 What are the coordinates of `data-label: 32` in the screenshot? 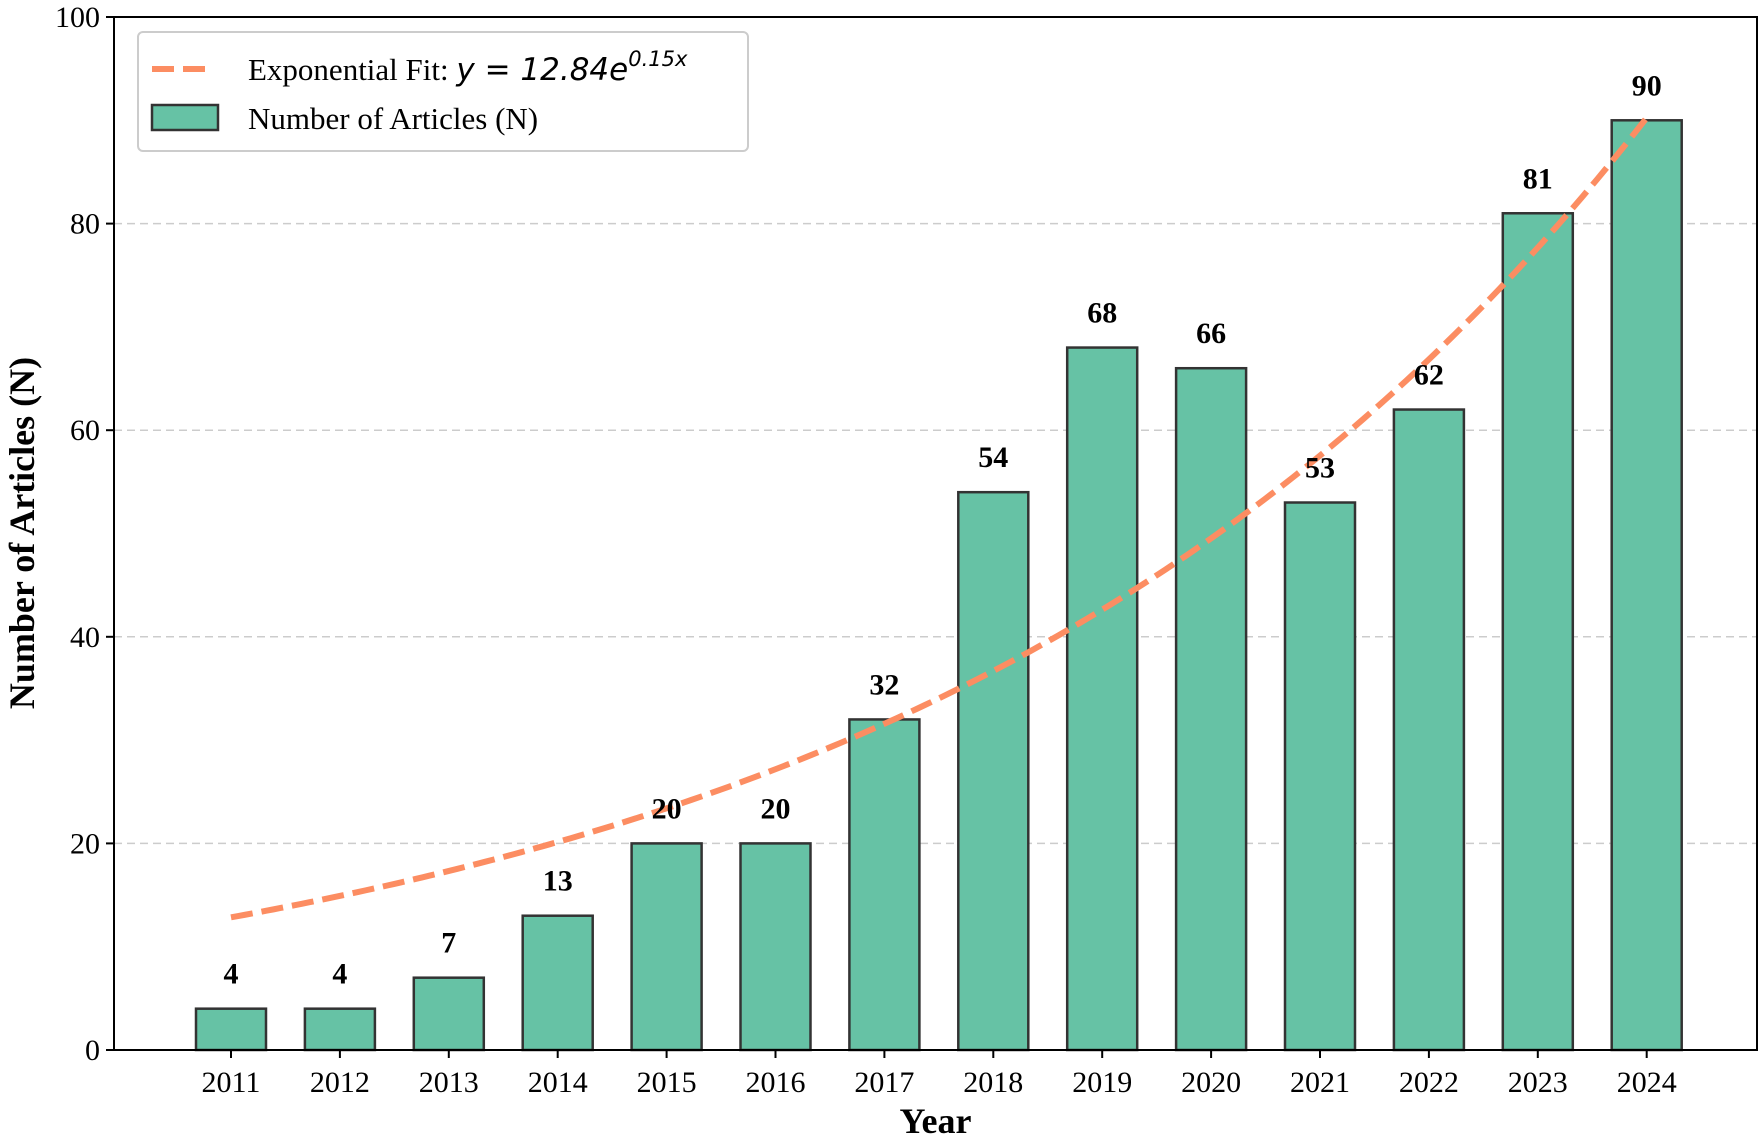 It's located at (884, 684).